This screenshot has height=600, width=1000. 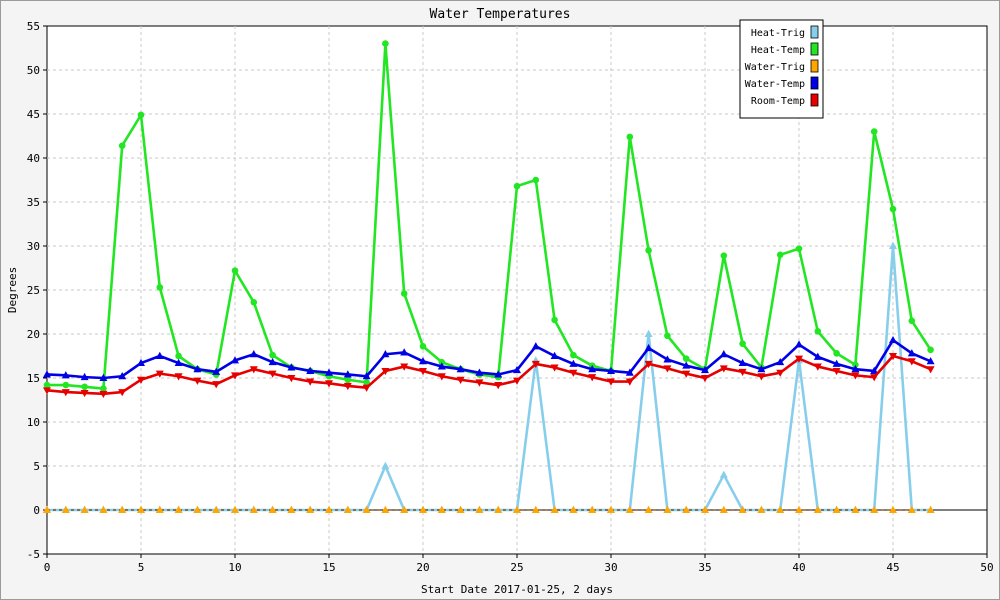 What do you see at coordinates (516, 567) in the screenshot?
I see `x-tick-label: 25` at bounding box center [516, 567].